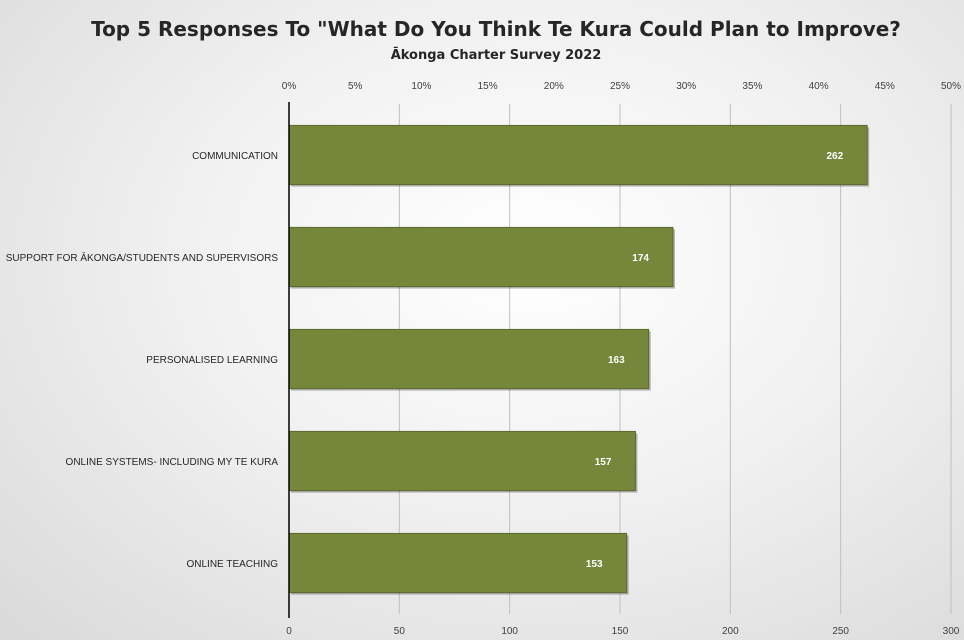 This screenshot has height=640, width=964. I want to click on data-label: 262, so click(834, 156).